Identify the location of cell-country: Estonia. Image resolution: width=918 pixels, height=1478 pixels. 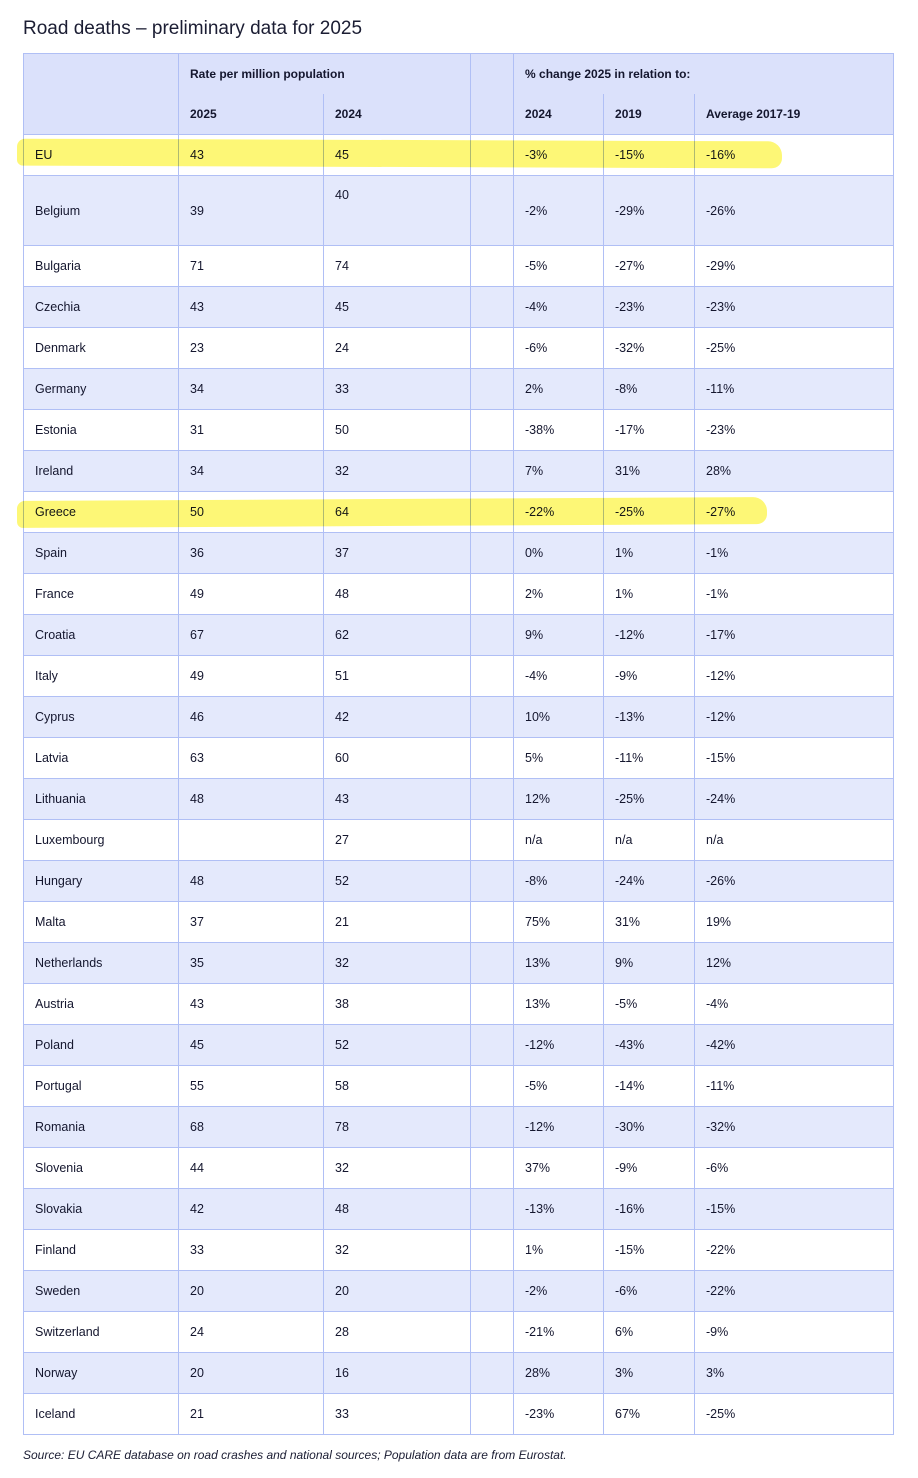
(101, 430).